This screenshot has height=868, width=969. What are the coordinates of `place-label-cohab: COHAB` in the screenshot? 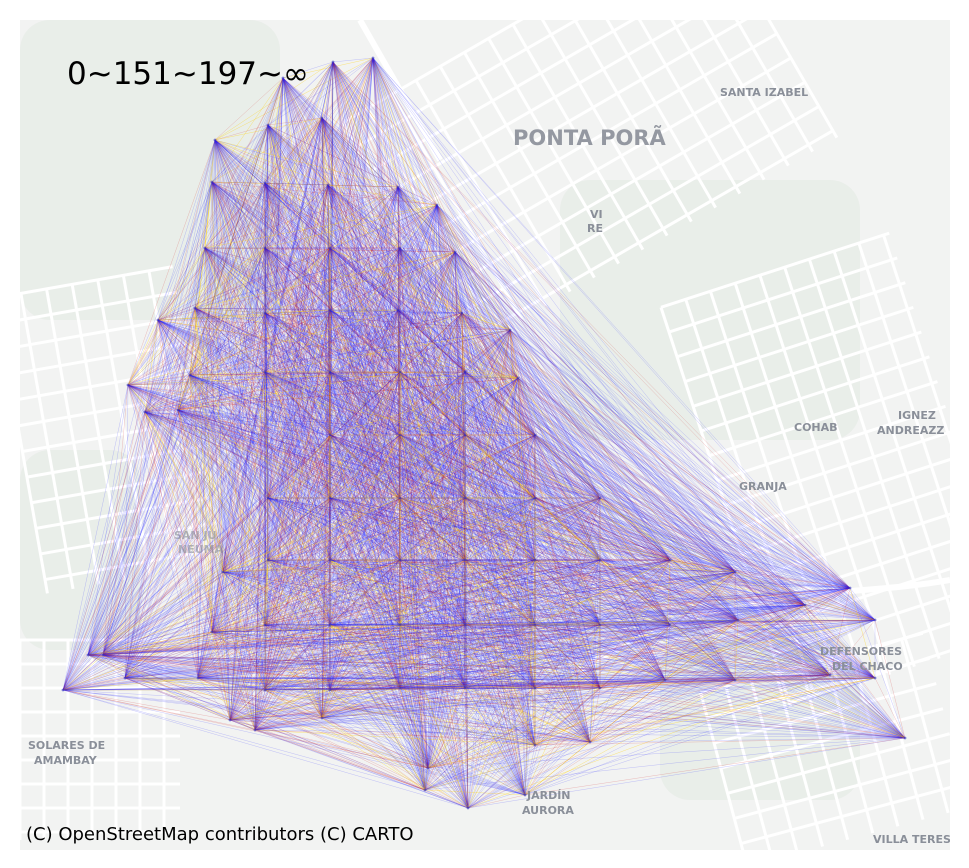 It's located at (816, 427).